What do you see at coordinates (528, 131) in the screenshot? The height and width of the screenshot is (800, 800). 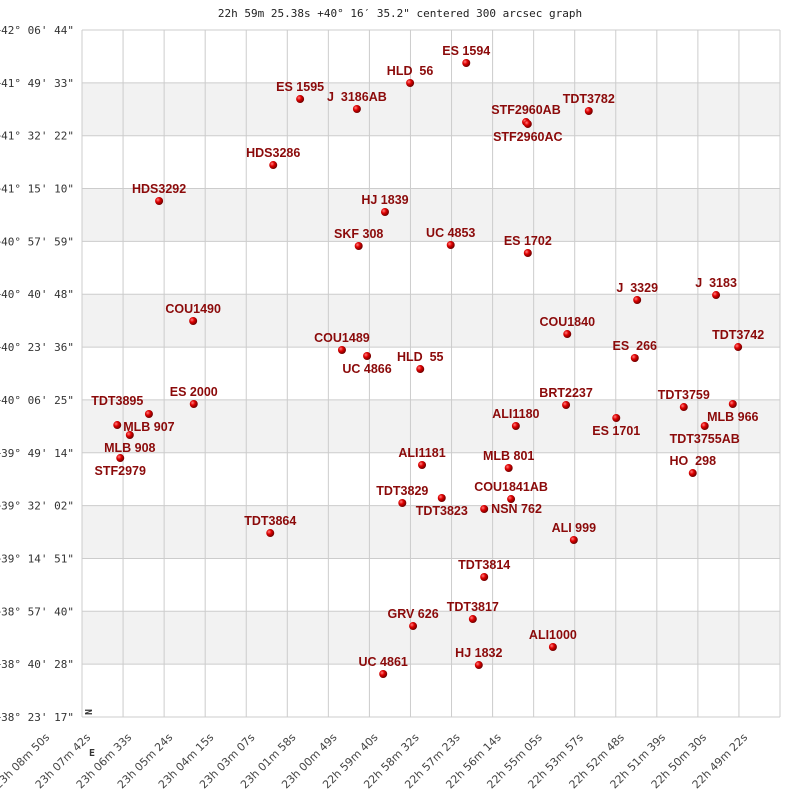 I see `star-marker-group: STF2960AC` at bounding box center [528, 131].